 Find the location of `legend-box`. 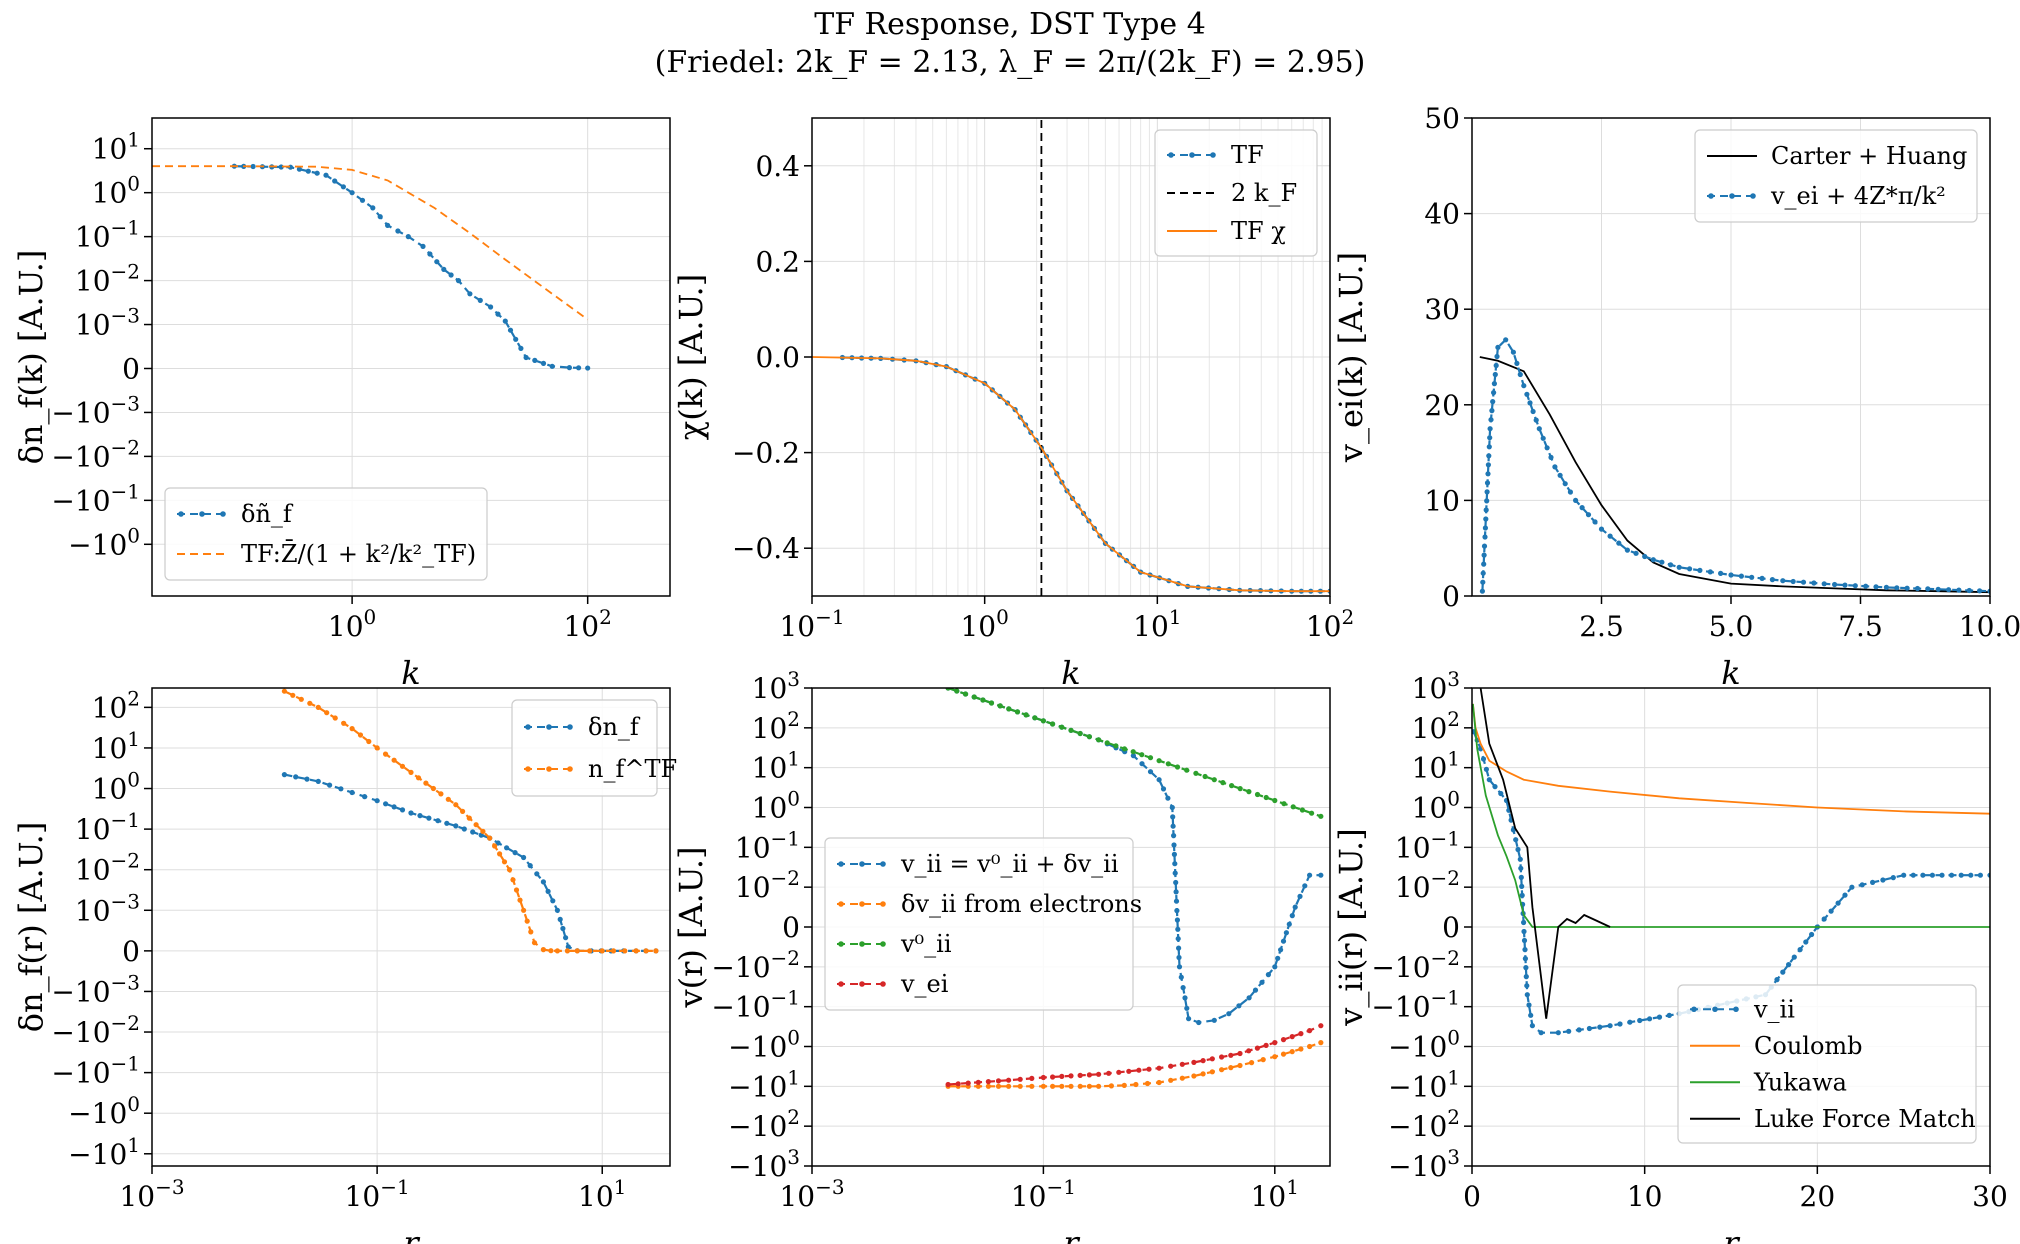

legend-box is located at coordinates (1236, 193).